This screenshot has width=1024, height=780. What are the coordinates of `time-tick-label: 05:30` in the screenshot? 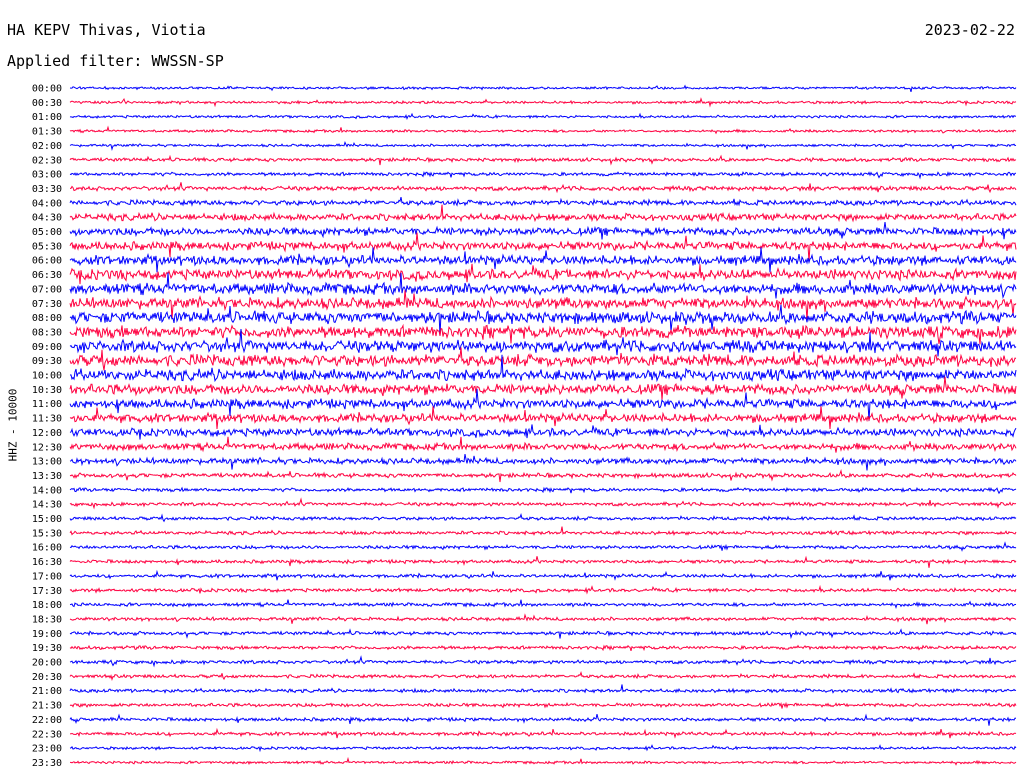 It's located at (47, 246).